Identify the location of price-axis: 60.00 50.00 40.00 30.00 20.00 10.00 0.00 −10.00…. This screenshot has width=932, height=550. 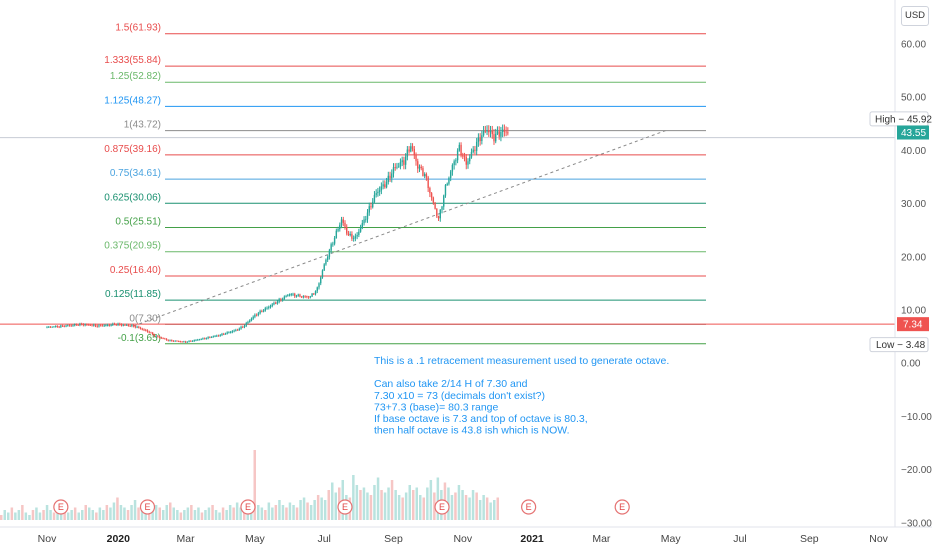
(900, 264).